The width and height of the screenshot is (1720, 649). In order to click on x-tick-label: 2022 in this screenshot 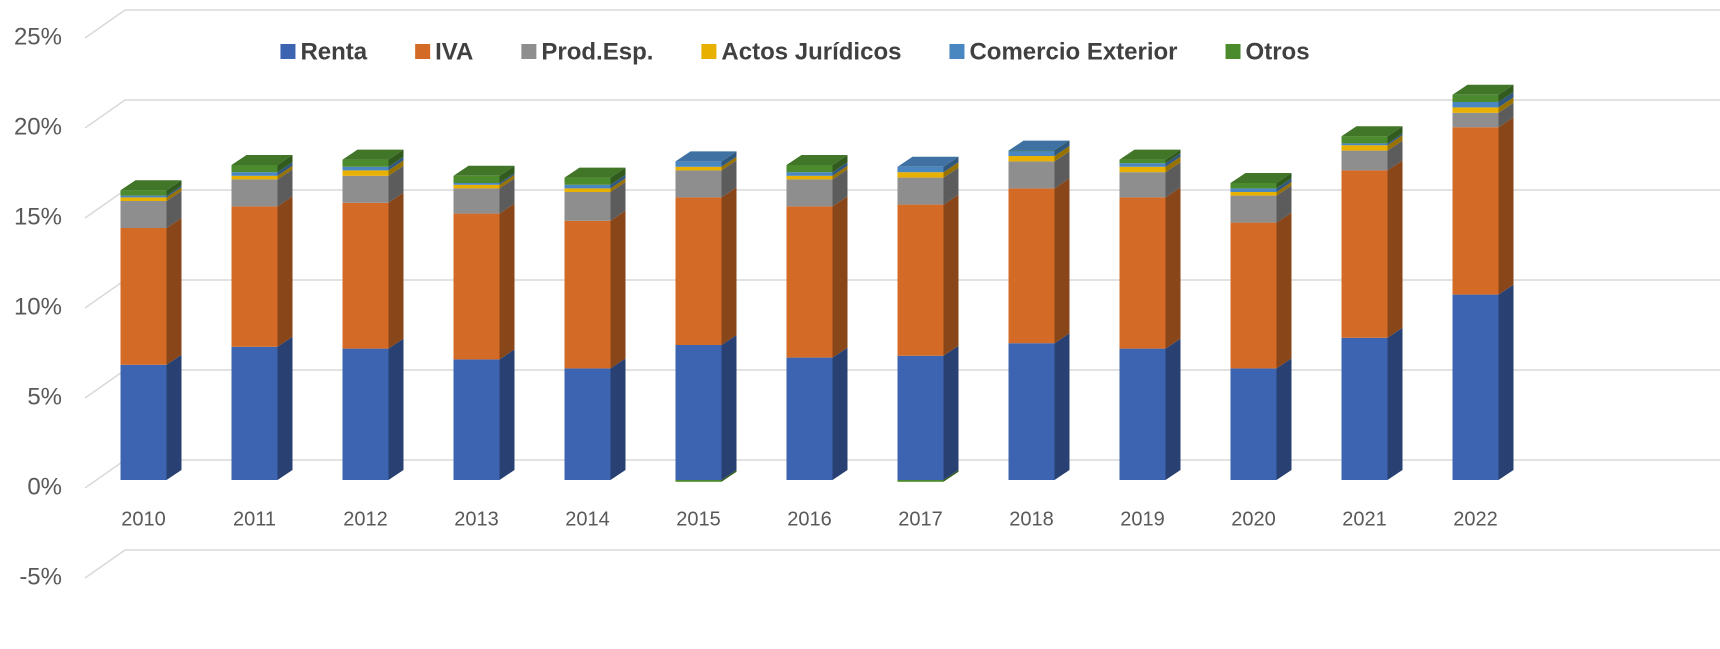, I will do `click(1475, 519)`.